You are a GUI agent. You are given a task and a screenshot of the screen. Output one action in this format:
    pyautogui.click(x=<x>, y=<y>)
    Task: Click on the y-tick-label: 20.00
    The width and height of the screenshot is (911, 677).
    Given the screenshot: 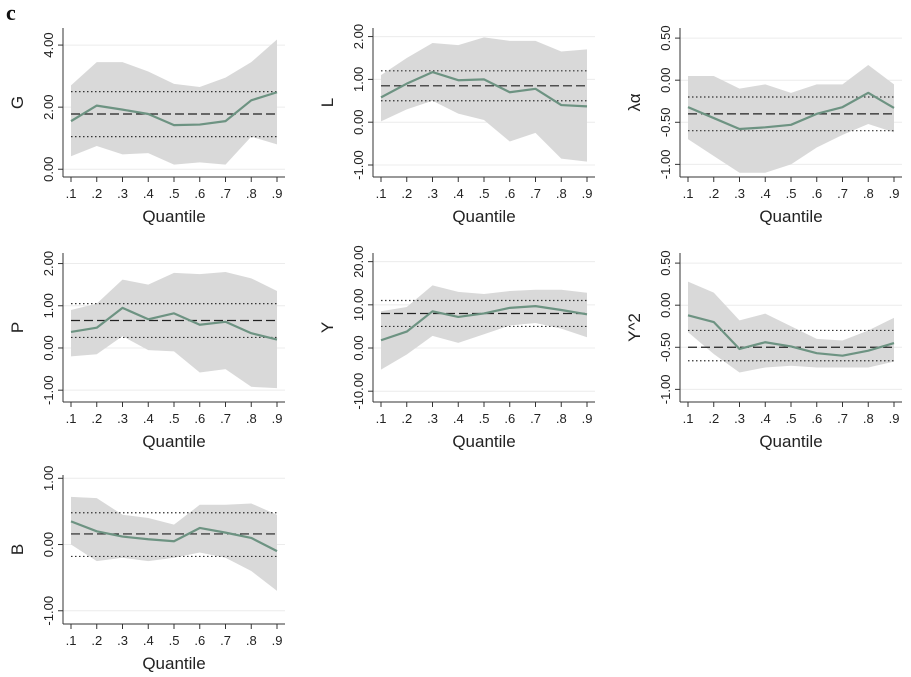 What is the action you would take?
    pyautogui.click(x=358, y=261)
    